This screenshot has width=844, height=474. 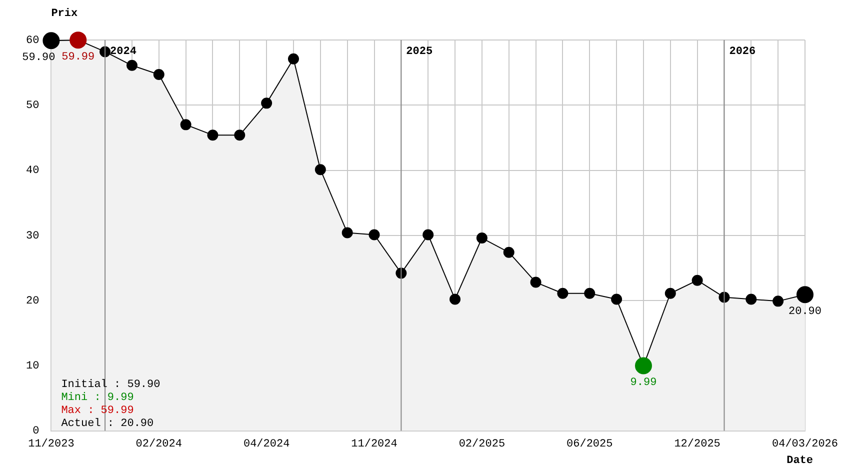 What do you see at coordinates (800, 460) in the screenshot?
I see `x-axis-title: Date` at bounding box center [800, 460].